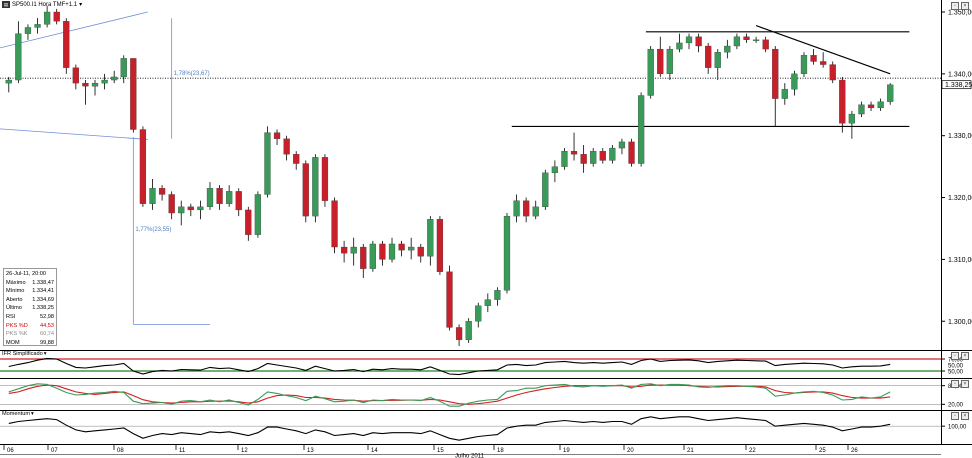  Describe the element at coordinates (960, 260) in the screenshot. I see `price-axis-label: 1.310,00` at that location.